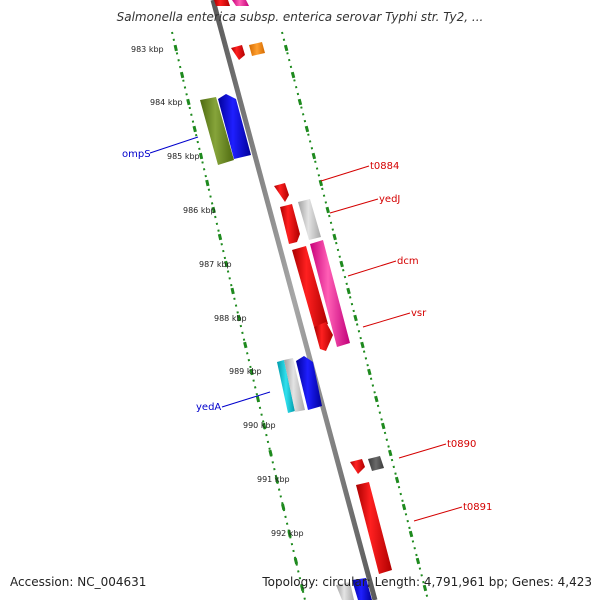 This screenshot has width=600, height=604. What do you see at coordinates (372, 268) in the screenshot?
I see `leader-dcm` at bounding box center [372, 268].